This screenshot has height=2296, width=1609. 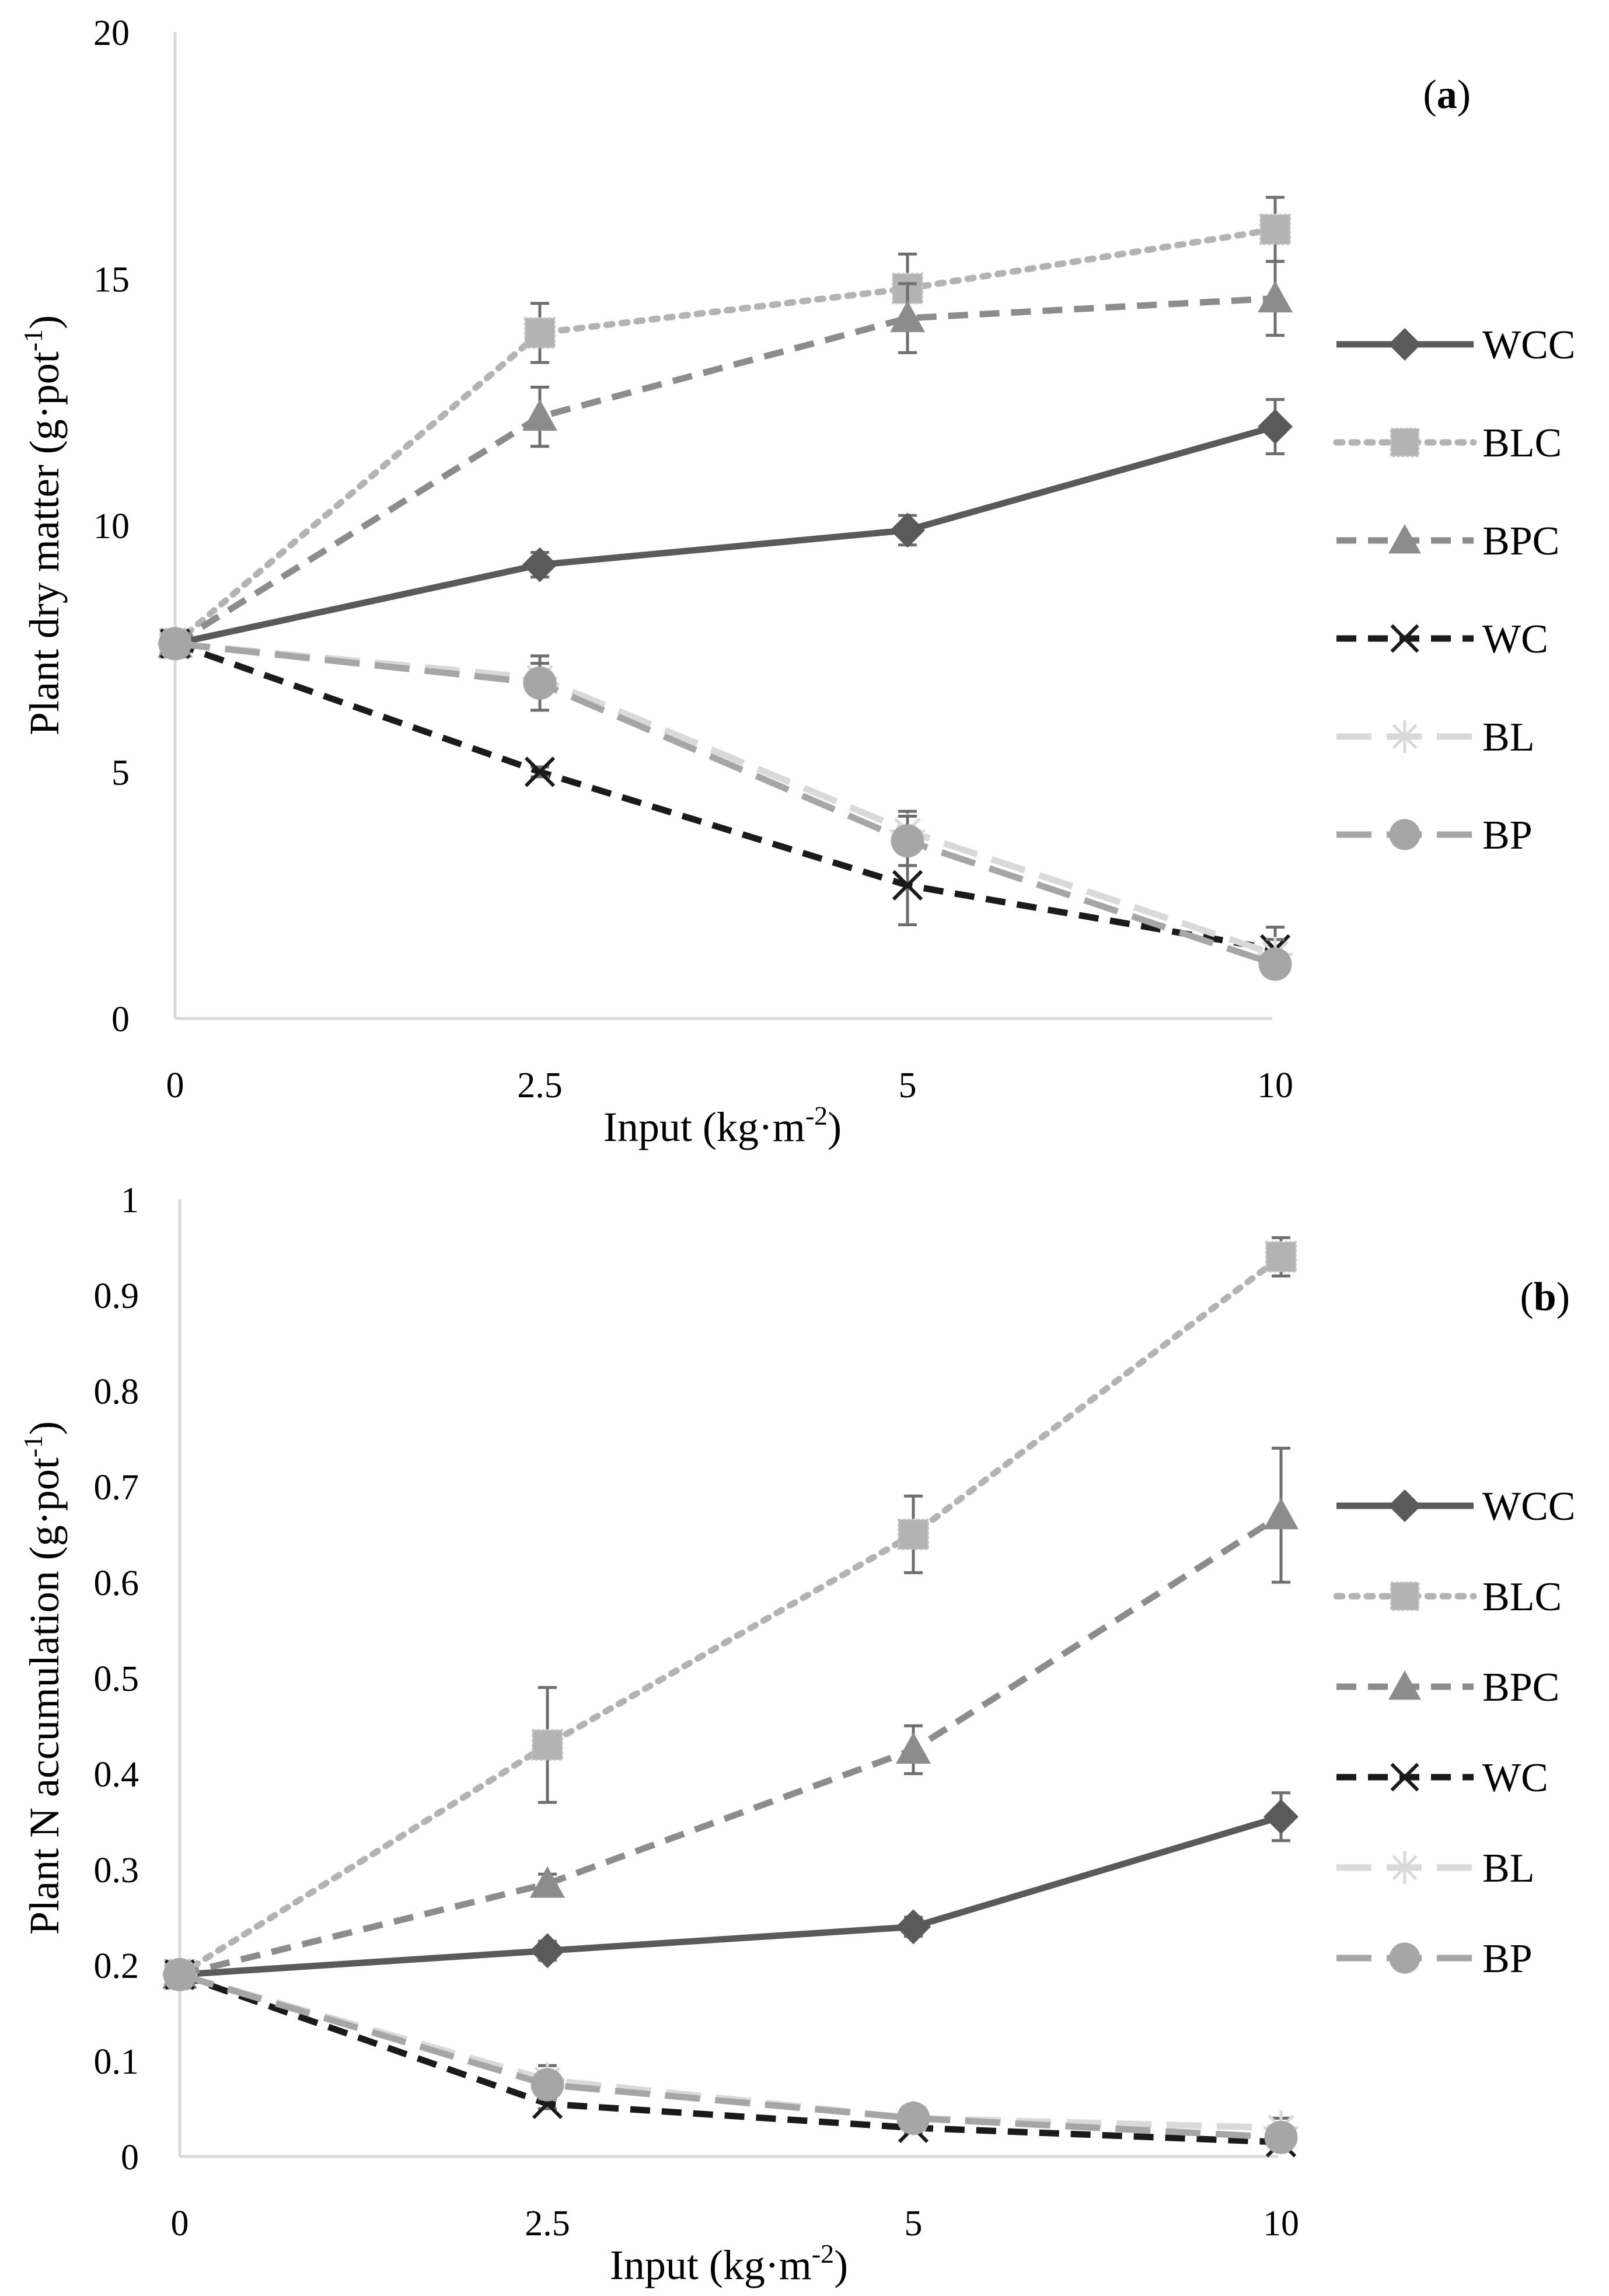 What do you see at coordinates (1434, 835) in the screenshot?
I see `legend-item-bp: BP` at bounding box center [1434, 835].